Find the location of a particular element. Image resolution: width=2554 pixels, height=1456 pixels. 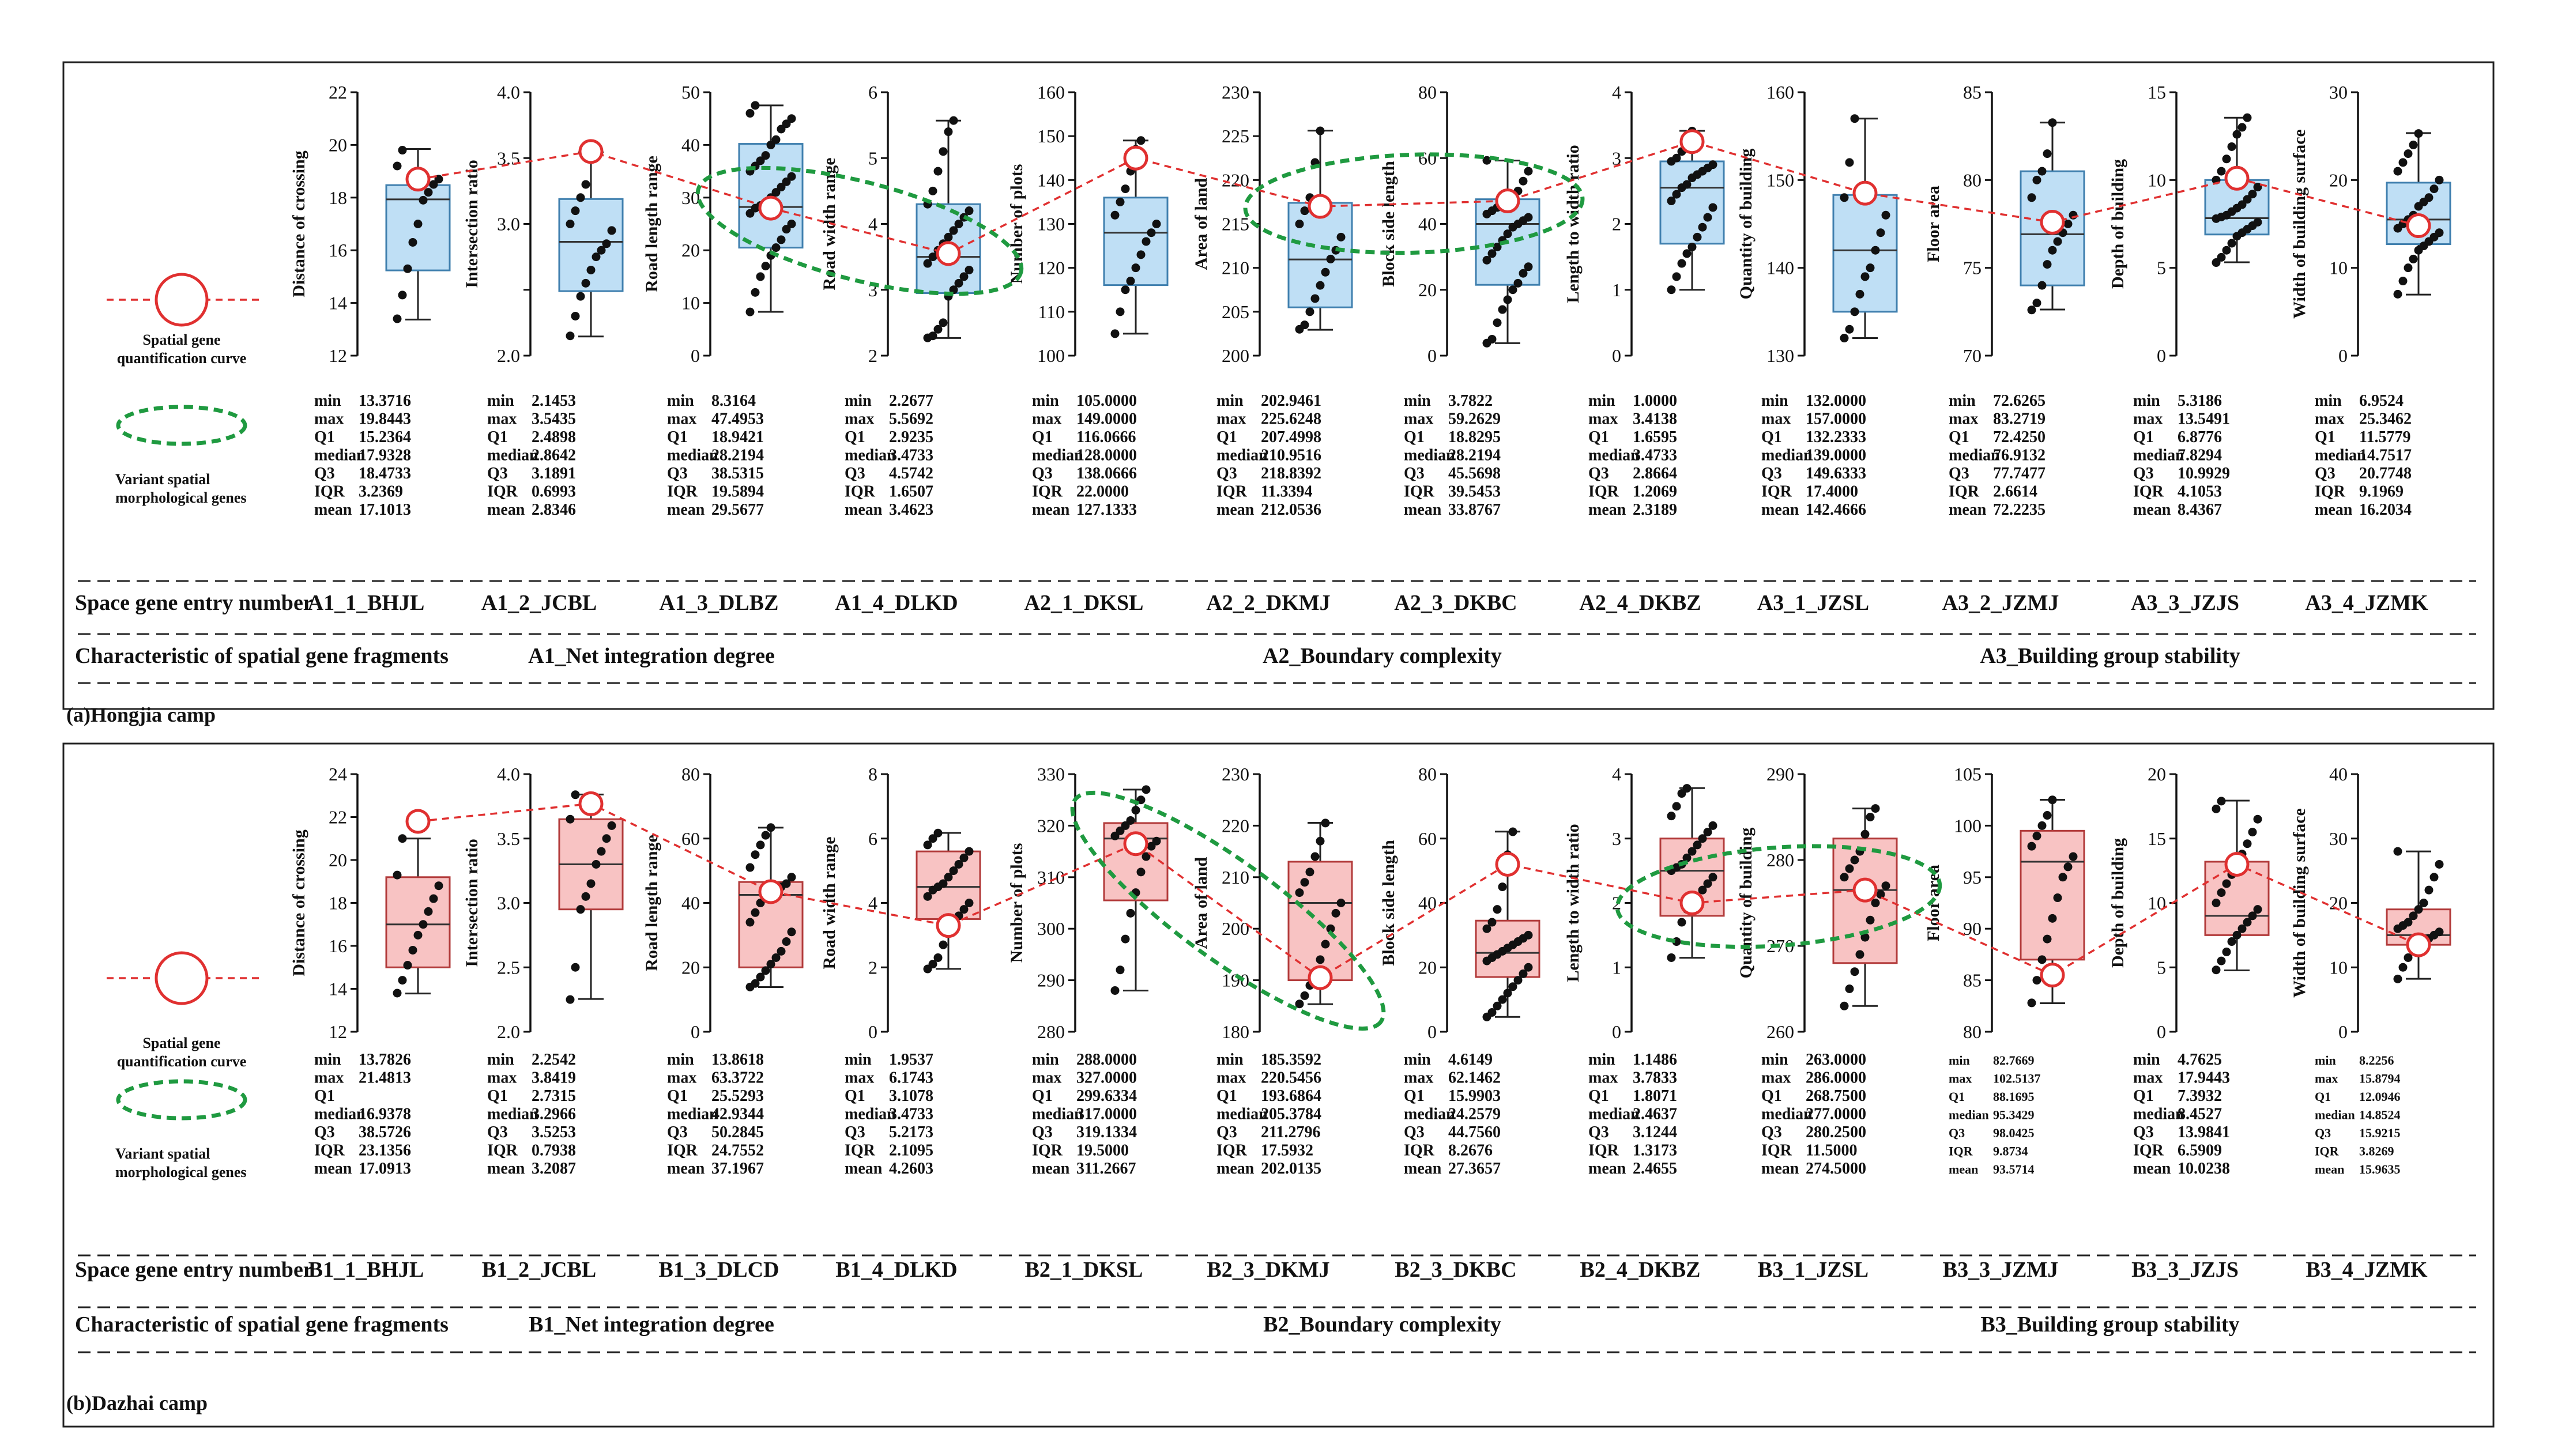

entry-number: B2_3_DKMJ is located at coordinates (1268, 1270).